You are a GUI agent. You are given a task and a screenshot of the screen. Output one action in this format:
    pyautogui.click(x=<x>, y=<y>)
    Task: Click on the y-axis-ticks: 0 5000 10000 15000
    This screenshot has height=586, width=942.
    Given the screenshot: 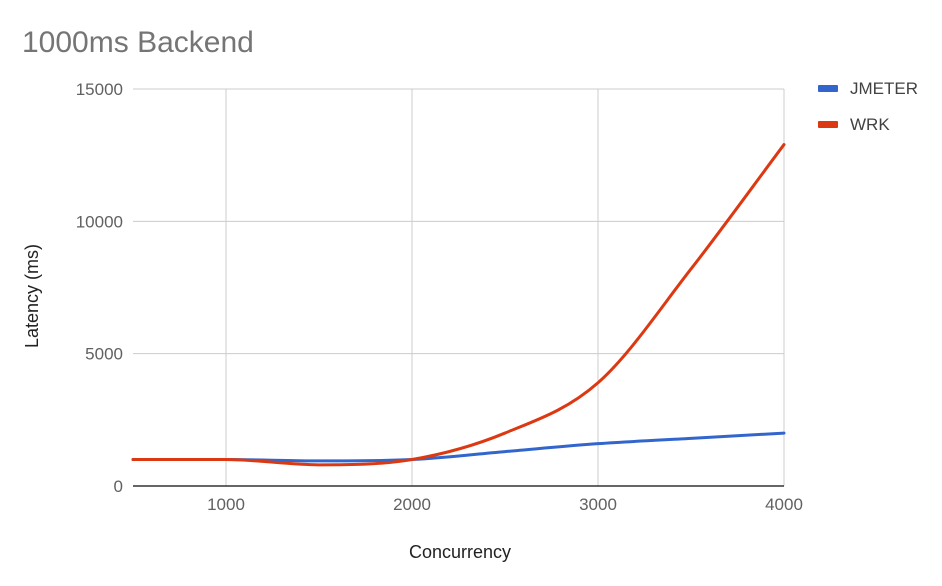 What is the action you would take?
    pyautogui.click(x=99, y=288)
    